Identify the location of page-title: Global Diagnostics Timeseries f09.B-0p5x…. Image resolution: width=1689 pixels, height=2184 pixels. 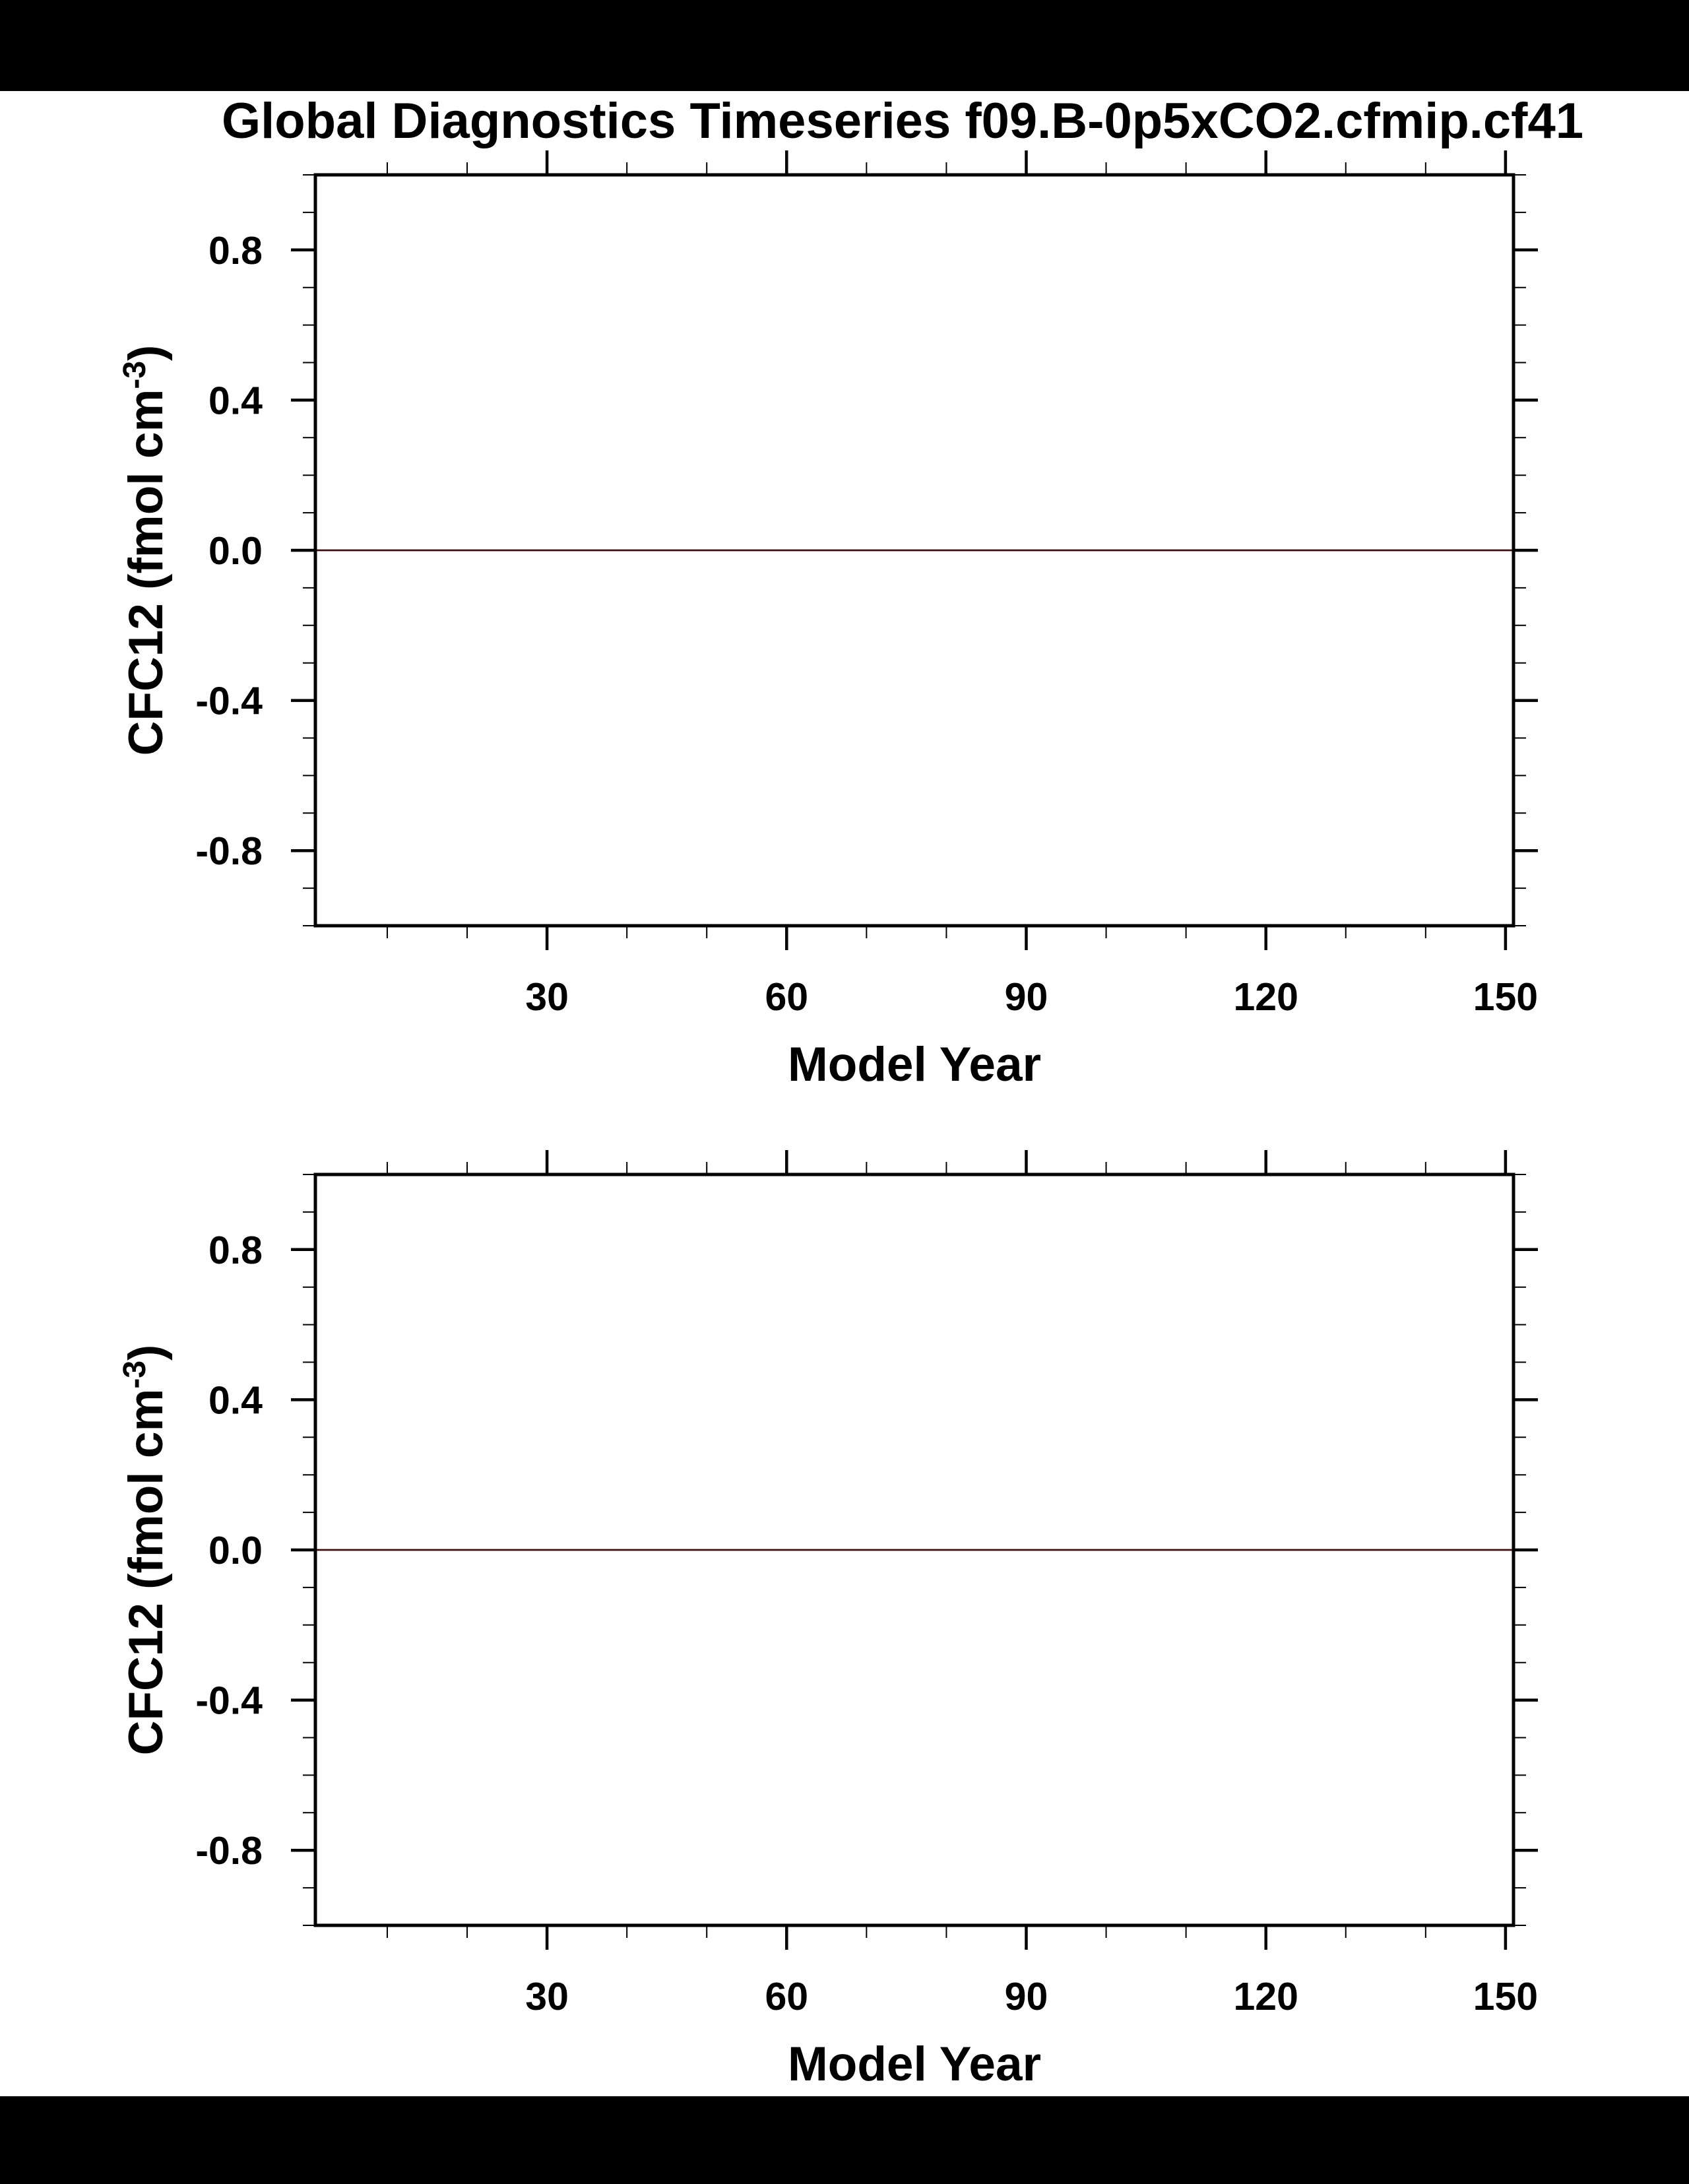
(902, 121).